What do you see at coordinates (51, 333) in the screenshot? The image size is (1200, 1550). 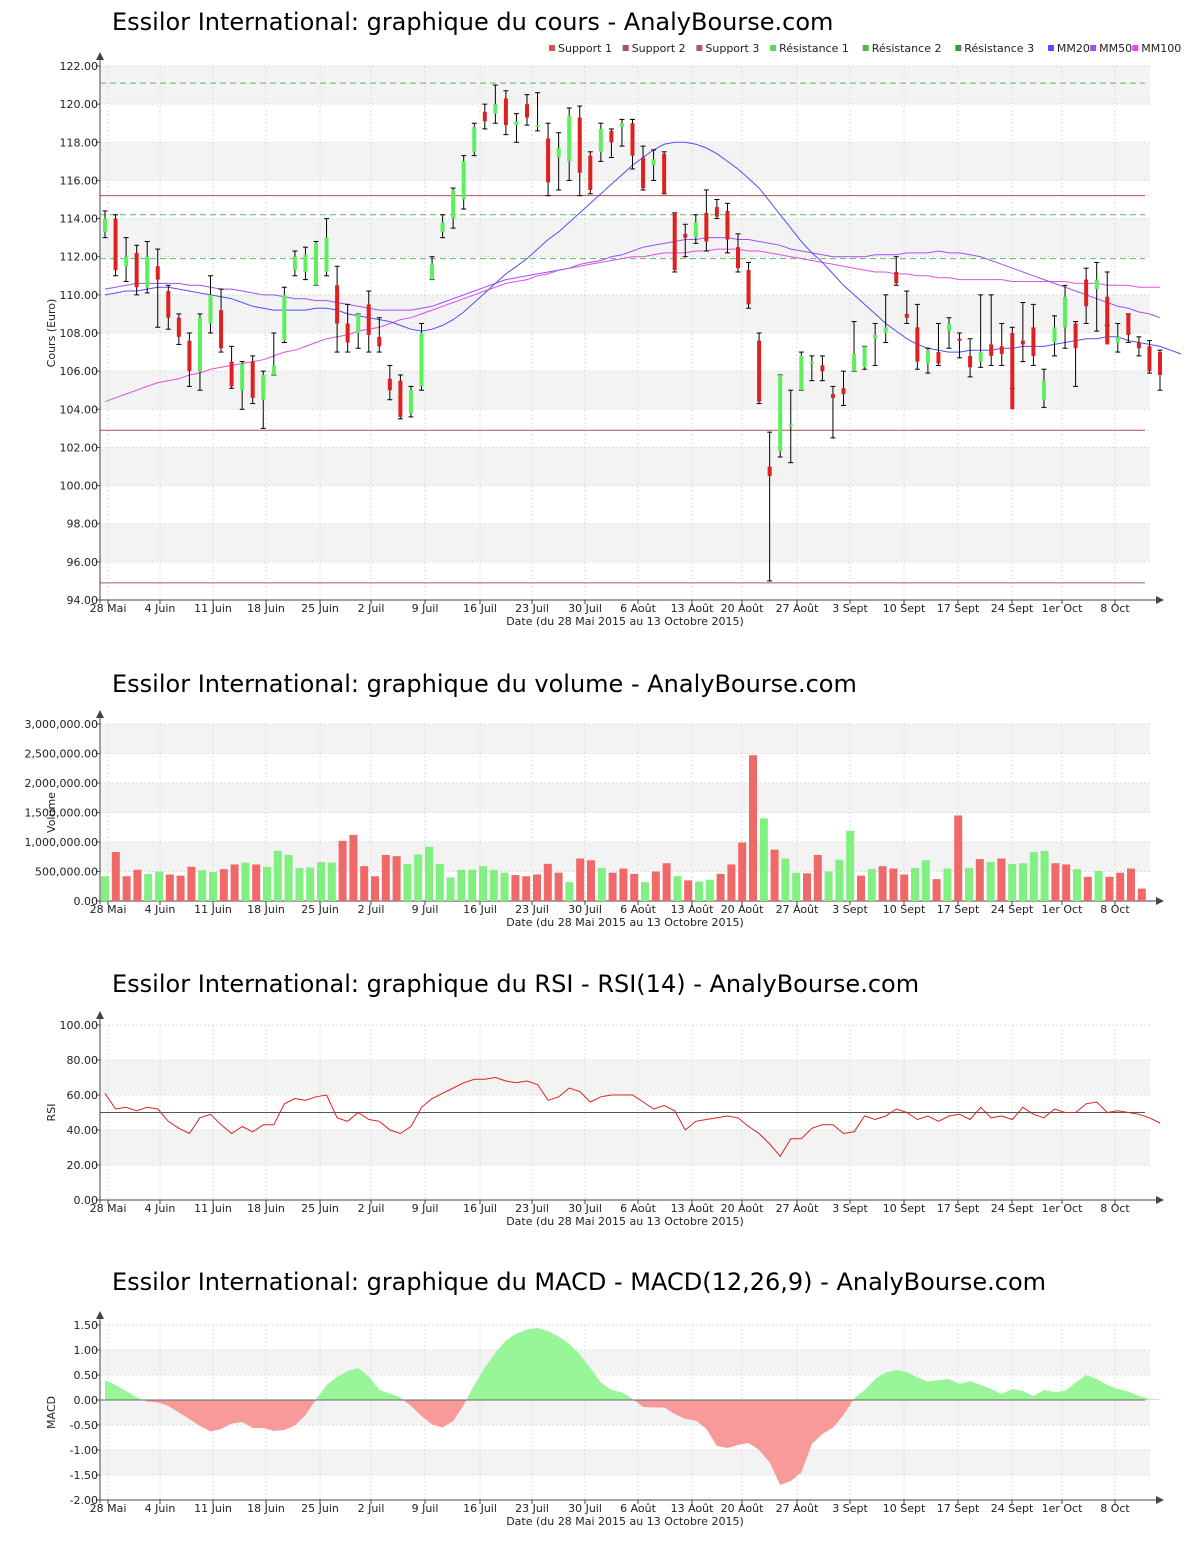 I see `y-axis-label: Cours (Euro)` at bounding box center [51, 333].